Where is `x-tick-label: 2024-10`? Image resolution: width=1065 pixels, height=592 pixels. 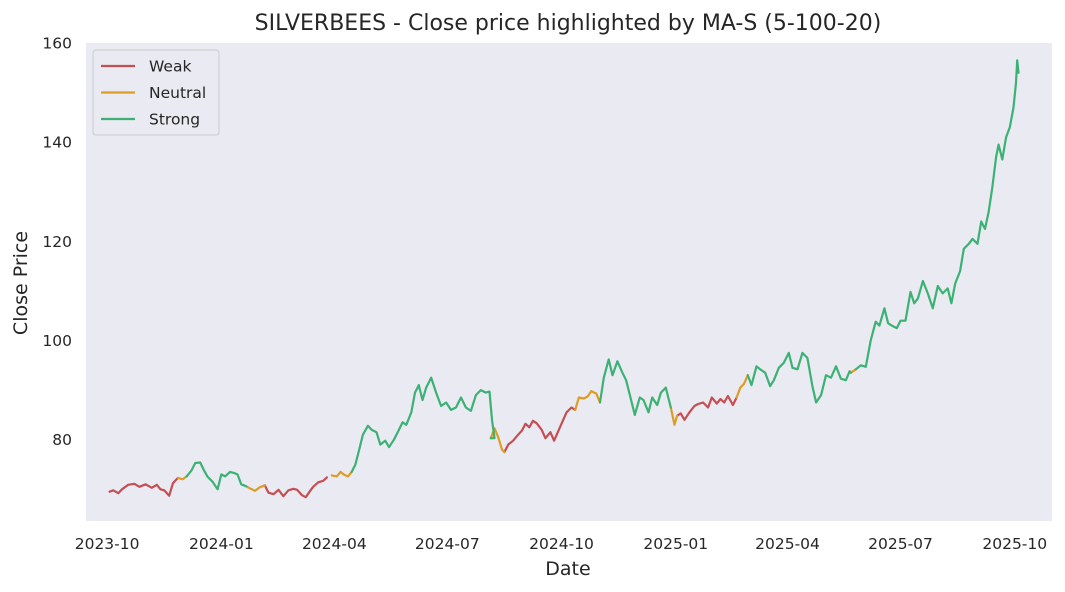
x-tick-label: 2024-10 is located at coordinates (561, 544).